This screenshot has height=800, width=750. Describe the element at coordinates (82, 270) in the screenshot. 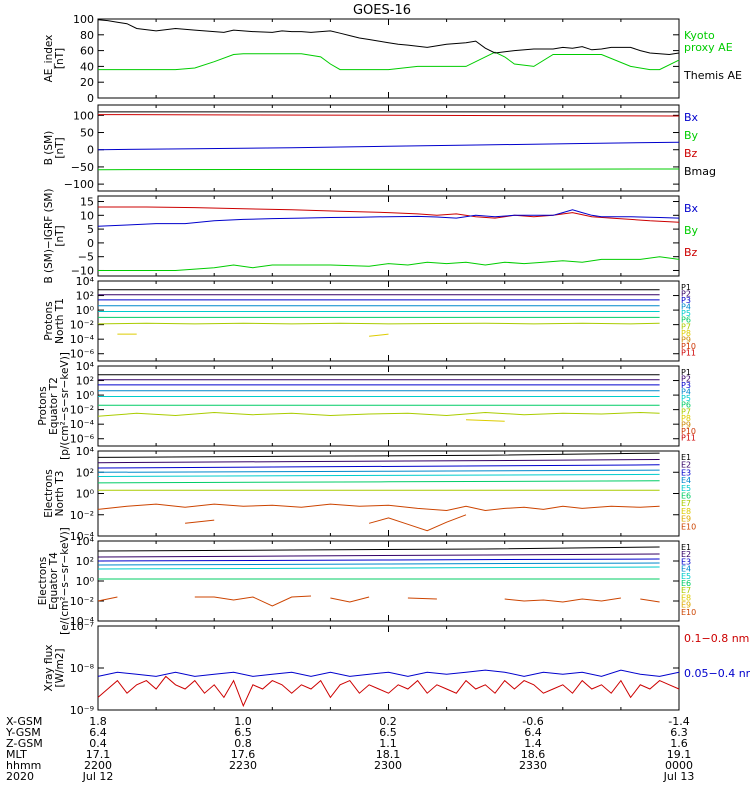

I see `y-tick-label: −10` at that location.